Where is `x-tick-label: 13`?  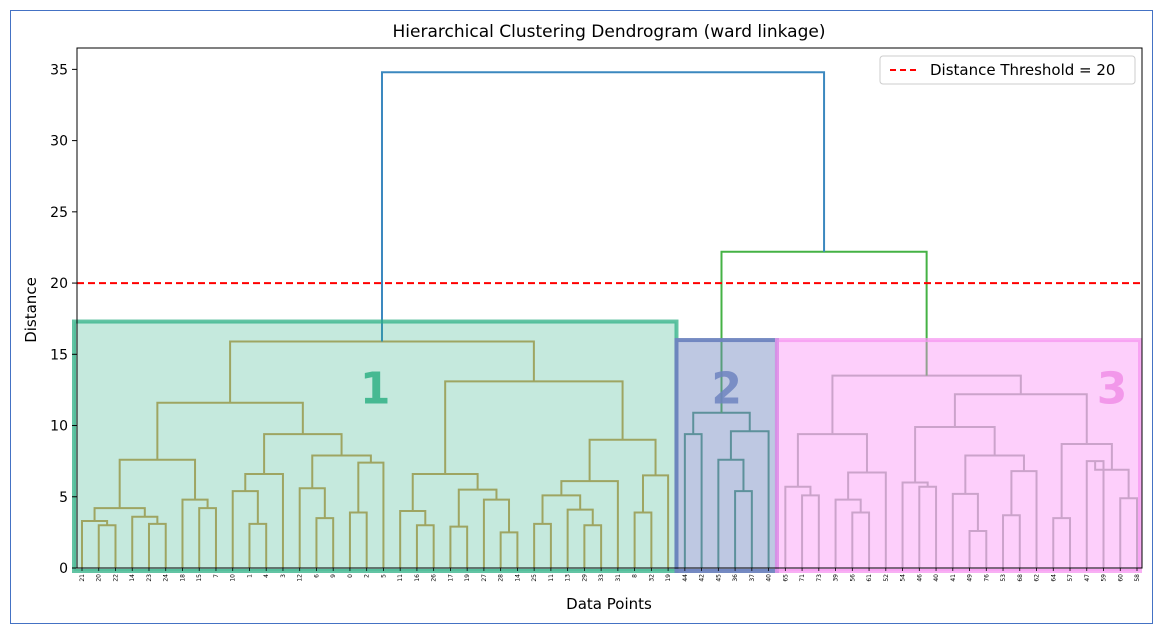
x-tick-label: 13 is located at coordinates (568, 578).